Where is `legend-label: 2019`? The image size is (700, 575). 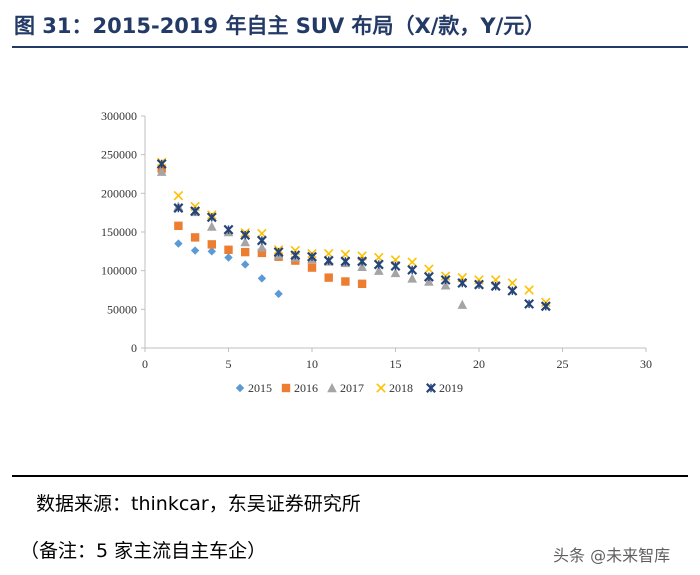 legend-label: 2019 is located at coordinates (451, 388).